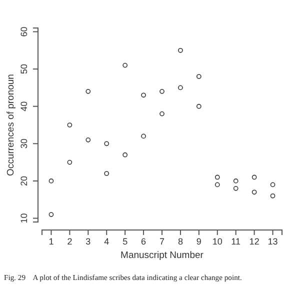 The width and height of the screenshot is (304, 298). I want to click on y-tick-label: 40, so click(24, 106).